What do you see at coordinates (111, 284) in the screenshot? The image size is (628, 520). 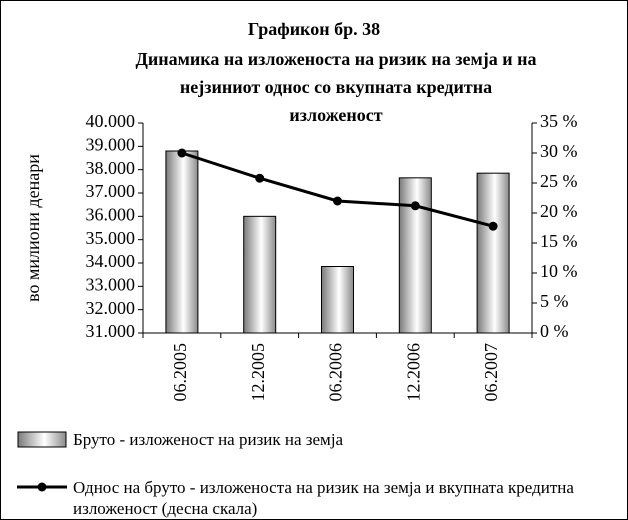 I see `y-tick-label: 33.000` at bounding box center [111, 284].